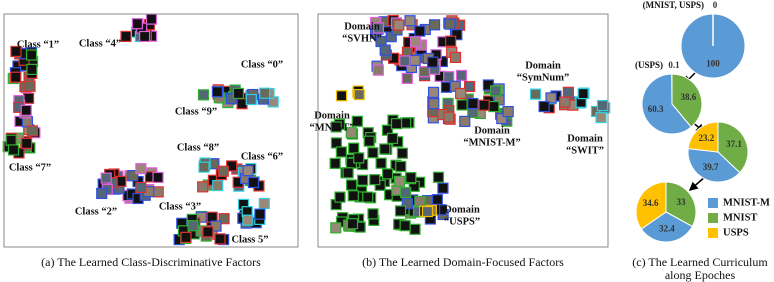 This screenshot has height=282, width=774. I want to click on cluster-label: Class “1”, so click(38, 44).